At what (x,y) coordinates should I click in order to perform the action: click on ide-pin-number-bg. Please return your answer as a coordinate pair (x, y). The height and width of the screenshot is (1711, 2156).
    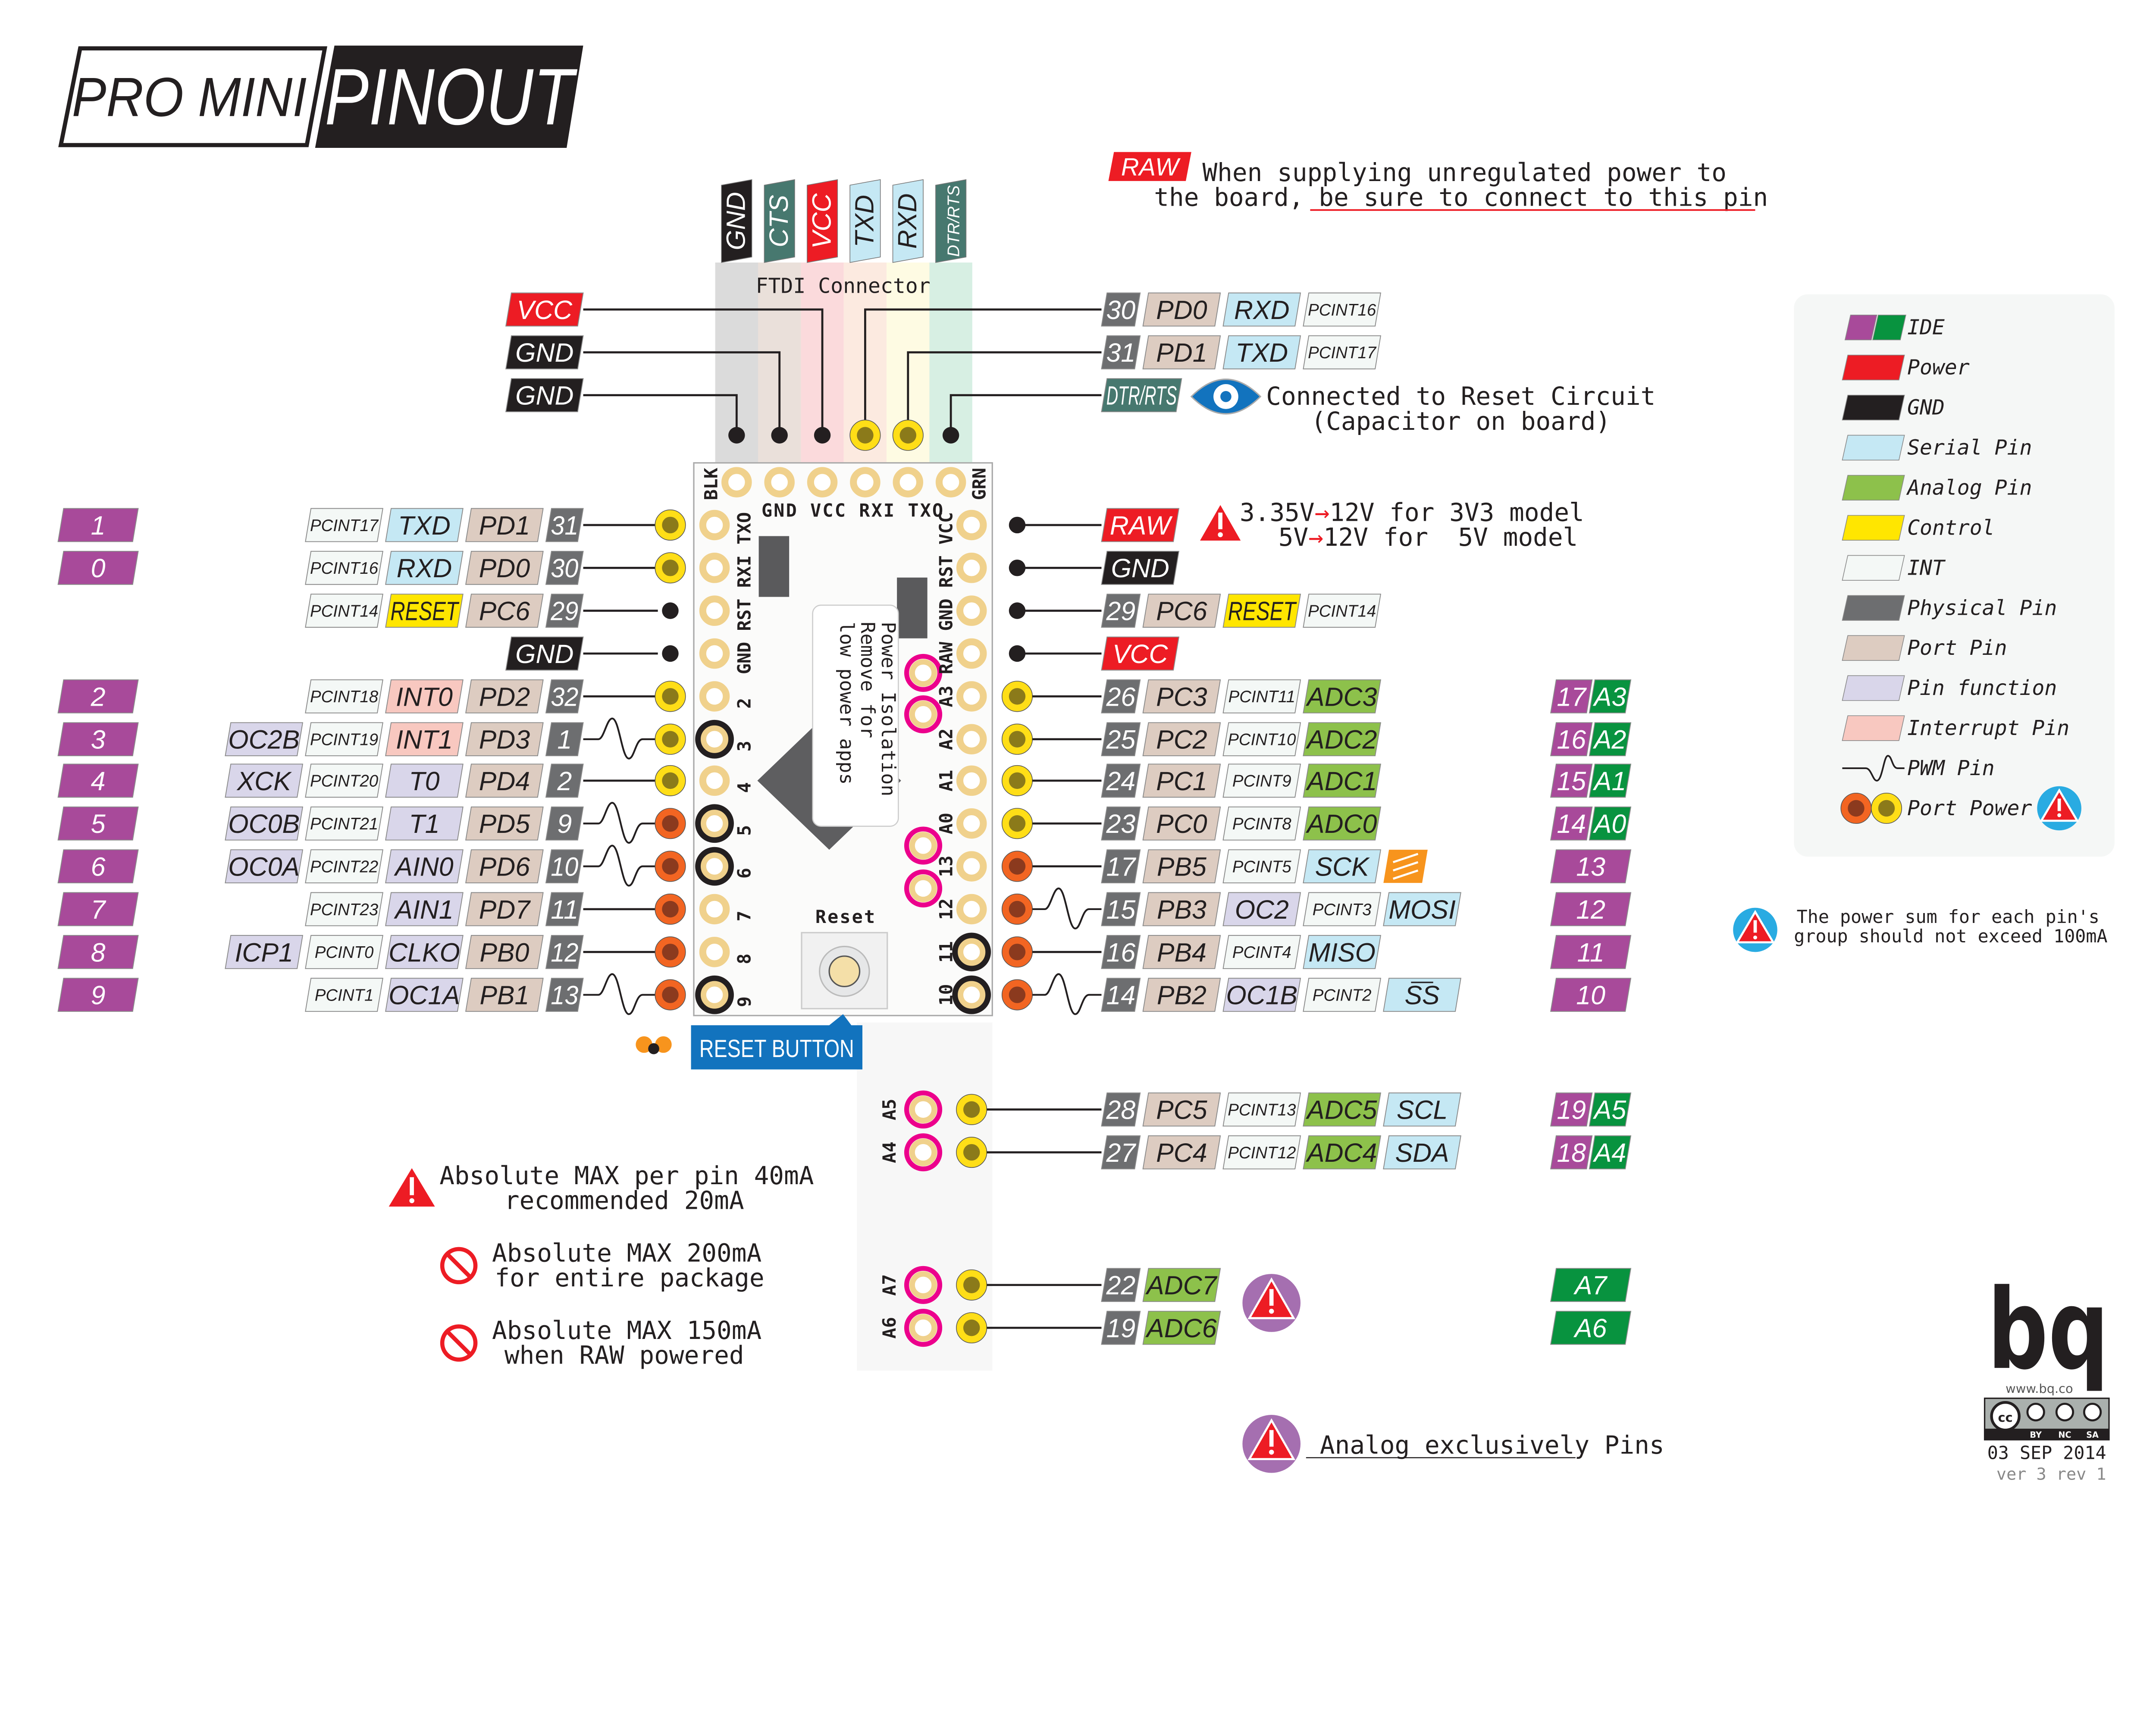
    Looking at the image, I should click on (1591, 952).